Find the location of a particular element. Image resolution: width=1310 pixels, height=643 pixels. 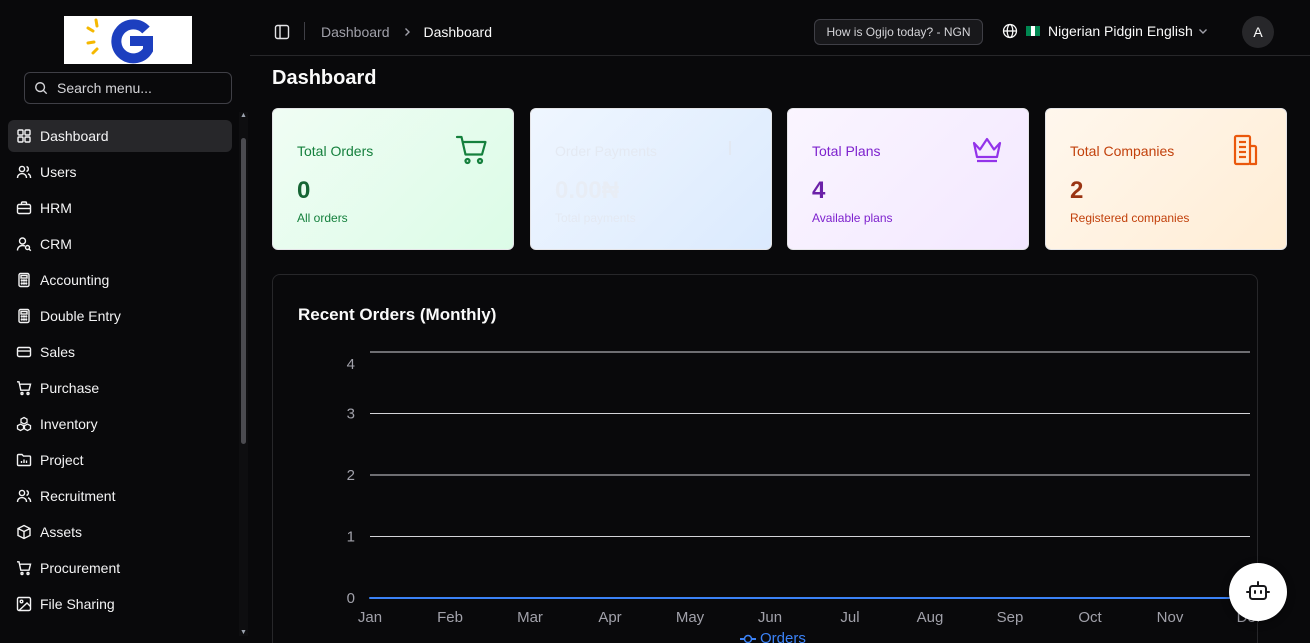

x-tick-label: Mar is located at coordinates (530, 617).